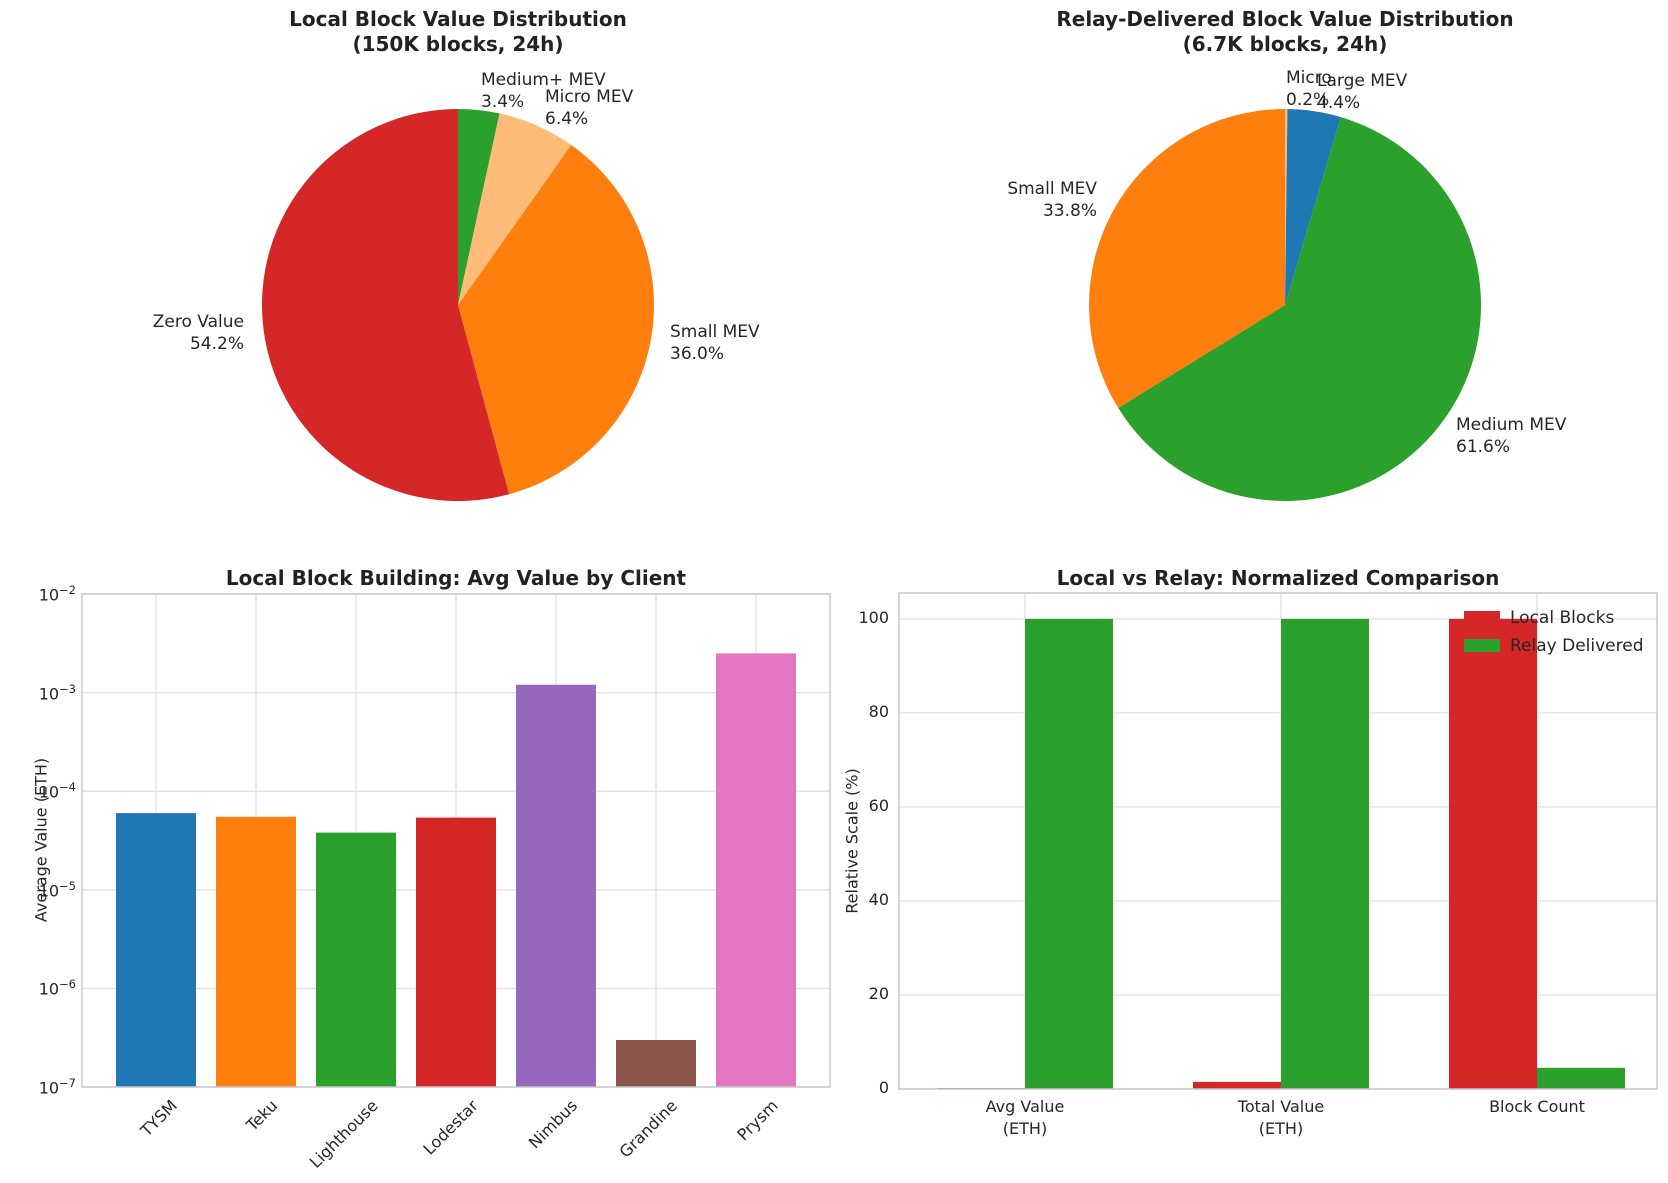 This screenshot has width=1668, height=1183. I want to click on legend-swatch-relay-delivered, so click(1482, 645).